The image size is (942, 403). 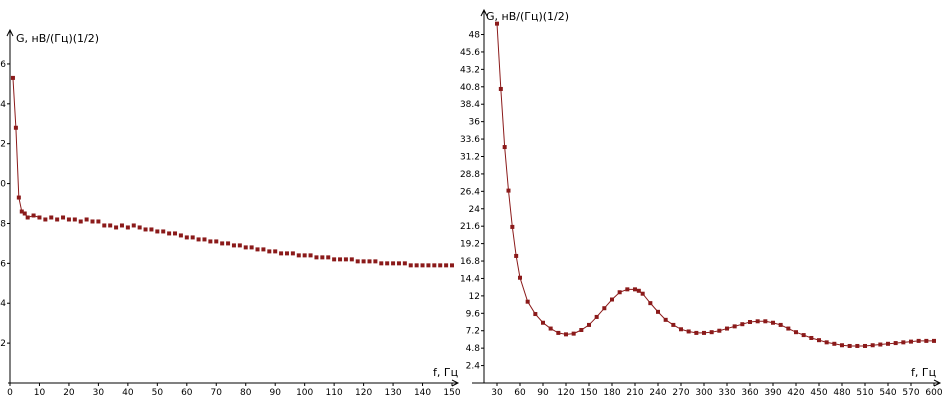 What do you see at coordinates (588, 393) in the screenshot?
I see `x-tick-label: 150` at bounding box center [588, 393].